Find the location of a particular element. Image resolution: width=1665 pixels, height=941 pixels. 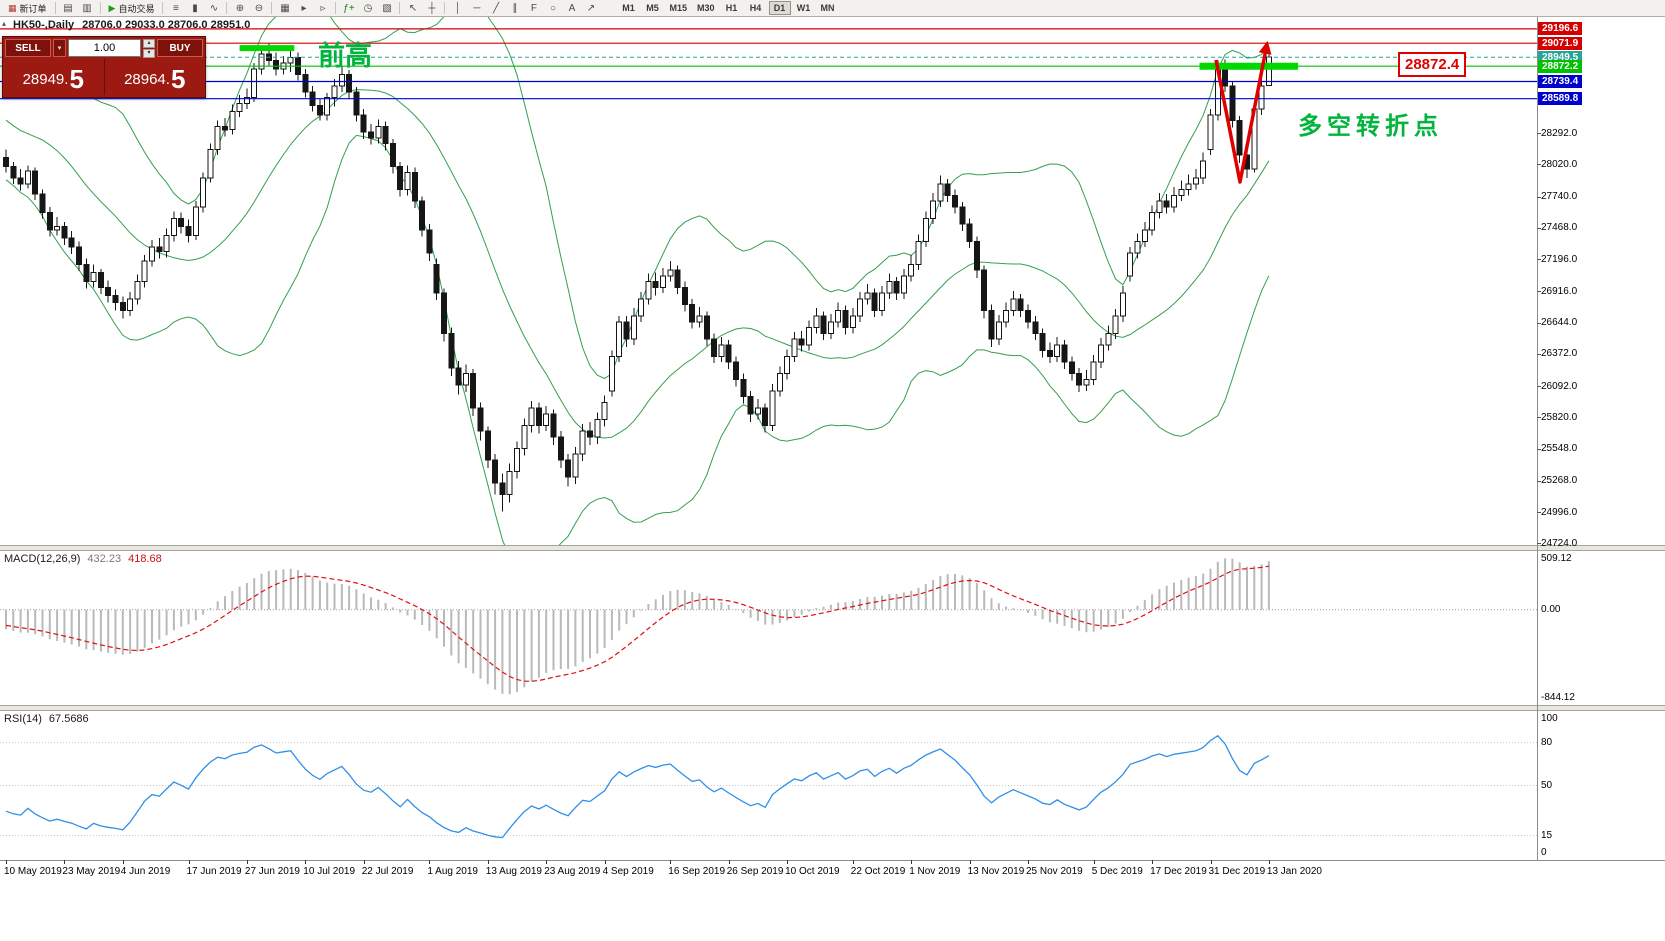

equidistant-channel-icon: ∥ is located at coordinates (515, 8).